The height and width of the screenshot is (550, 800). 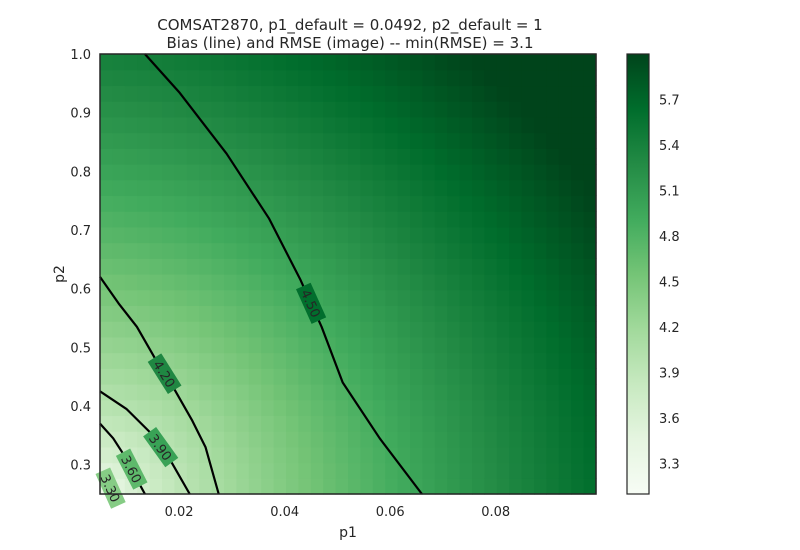 What do you see at coordinates (669, 237) in the screenshot?
I see `colorbar-tick-label: 4.8` at bounding box center [669, 237].